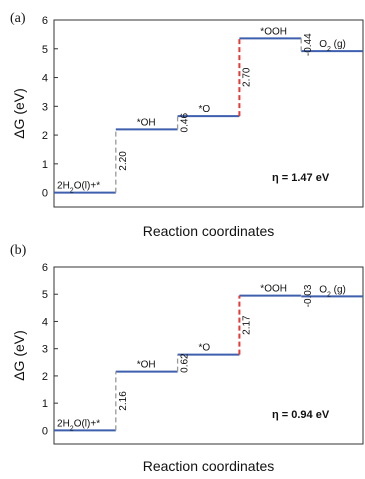 This screenshot has height=479, width=365. What do you see at coordinates (185, 363) in the screenshot?
I see `step-energy-label: 0.62` at bounding box center [185, 363].